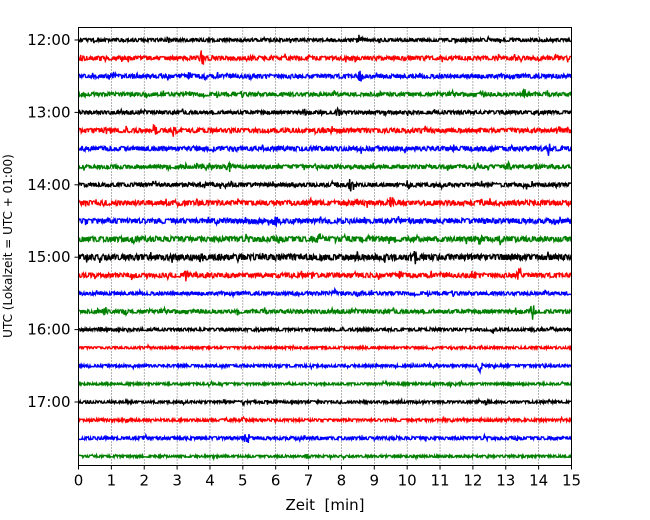 This screenshot has height=520, width=650. I want to click on x-tick-label: 13, so click(505, 481).